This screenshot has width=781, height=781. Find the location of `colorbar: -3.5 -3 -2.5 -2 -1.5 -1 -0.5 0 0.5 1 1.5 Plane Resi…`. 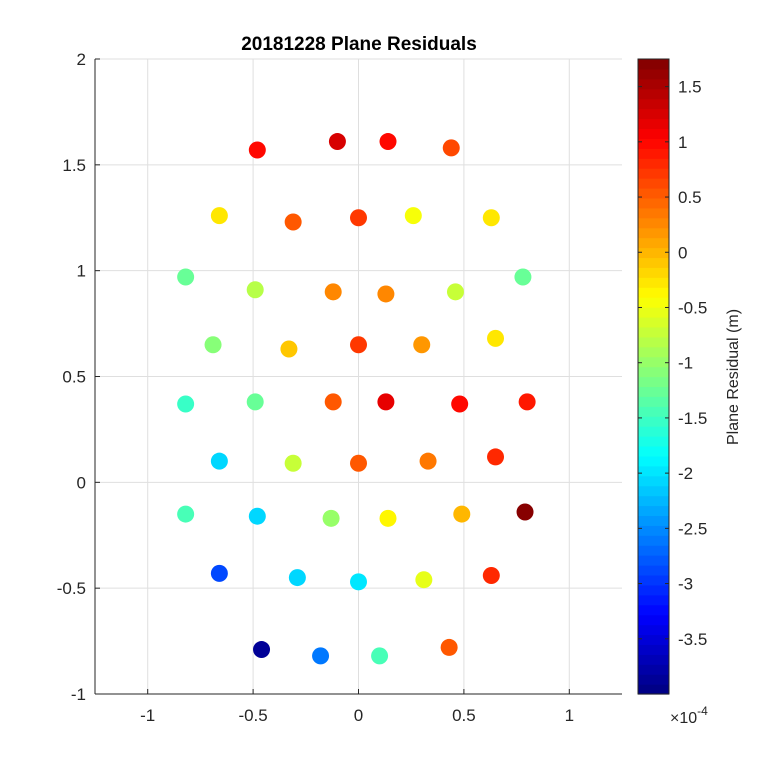

colorbar: -3.5 -3 -2.5 -2 -1.5 -1 -0.5 0 0.5 1 1.5 Plane Resi… is located at coordinates (689, 392).